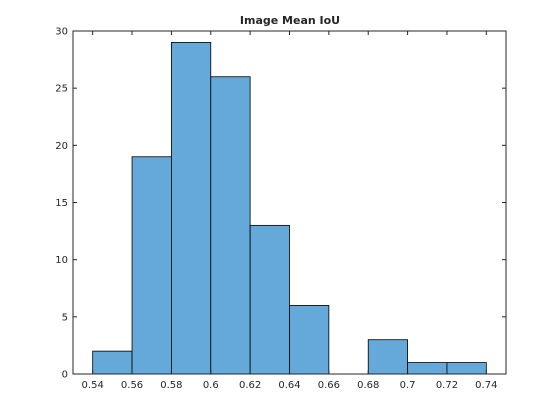 This screenshot has height=420, width=560. What do you see at coordinates (211, 385) in the screenshot?
I see `x-tick-label: 0.6` at bounding box center [211, 385].